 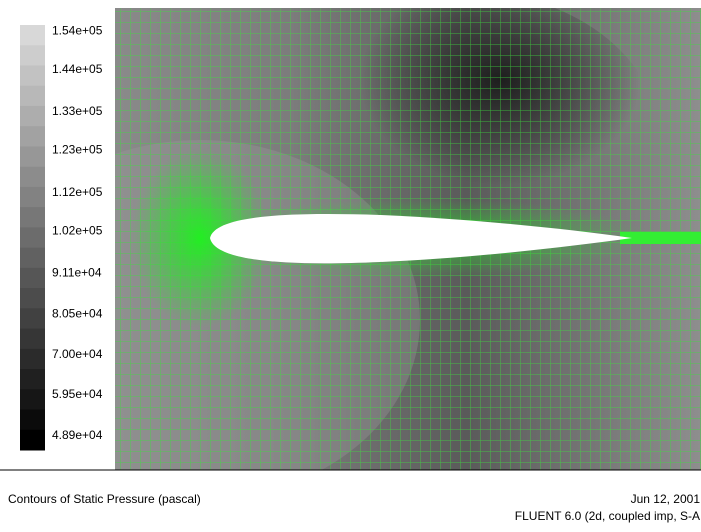 What do you see at coordinates (104, 499) in the screenshot?
I see `plot-title: Contours of Static Pressure (pascal)` at bounding box center [104, 499].